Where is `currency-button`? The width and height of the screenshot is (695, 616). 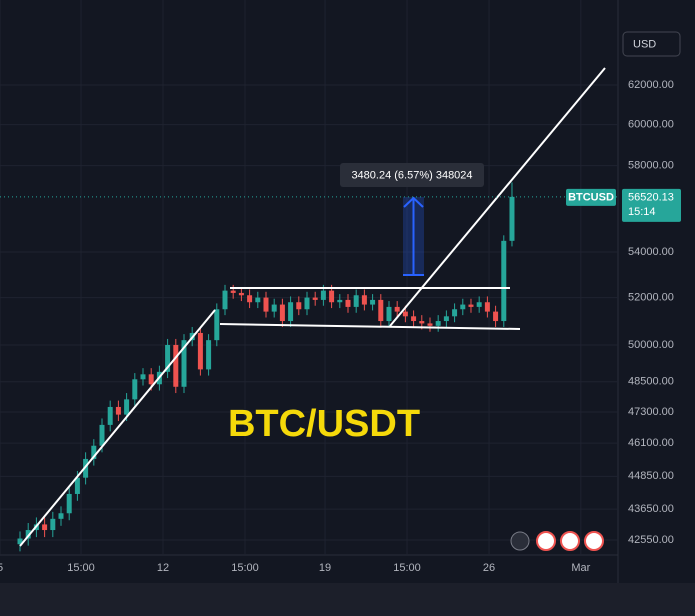 currency-button is located at coordinates (651, 44).